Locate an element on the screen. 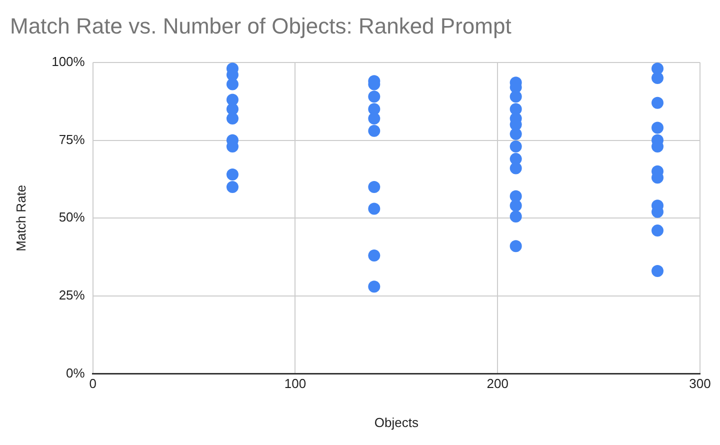  y-tick-label: 25% is located at coordinates (72, 295).